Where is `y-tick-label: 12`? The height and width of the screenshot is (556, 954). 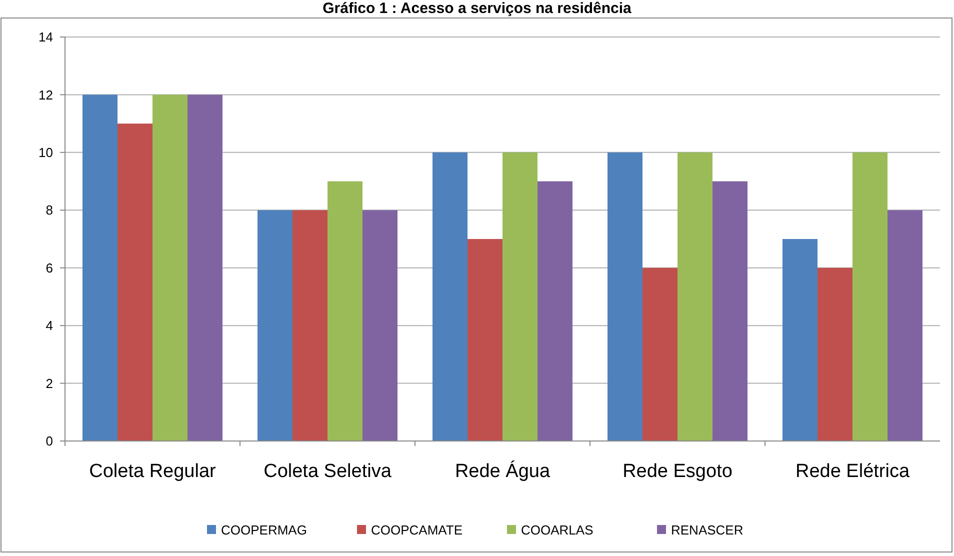
y-tick-label: 12 is located at coordinates (45, 94).